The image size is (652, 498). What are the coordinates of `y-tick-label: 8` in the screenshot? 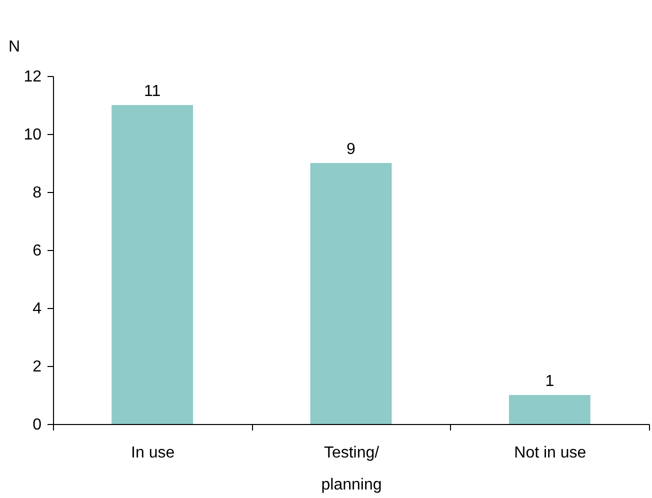 It's located at (37, 193).